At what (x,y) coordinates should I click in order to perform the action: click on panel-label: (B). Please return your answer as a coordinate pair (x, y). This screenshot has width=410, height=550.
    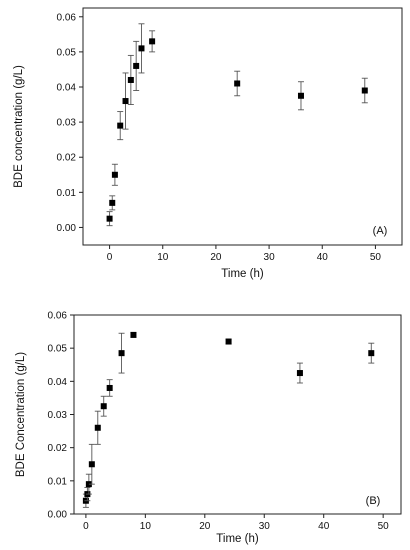
    Looking at the image, I should click on (373, 501).